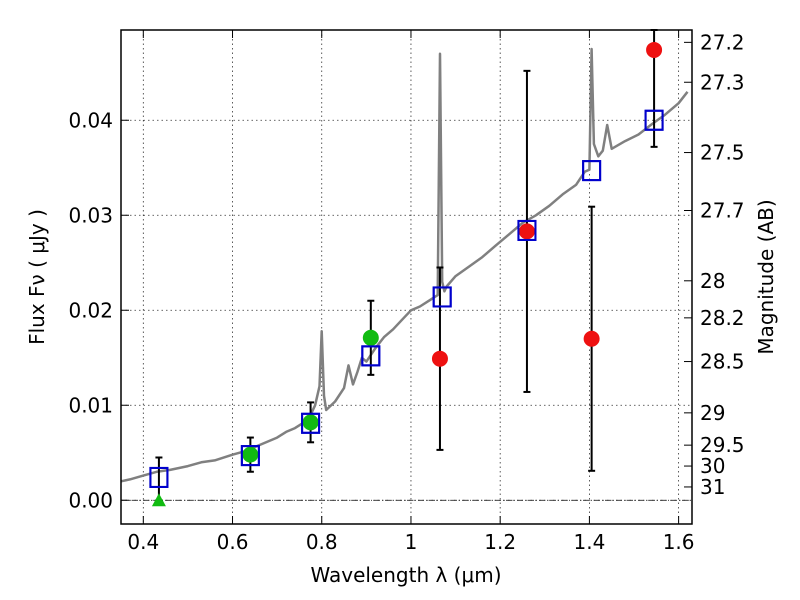  What do you see at coordinates (712, 281) in the screenshot?
I see `right-tick-label: 28` at bounding box center [712, 281].